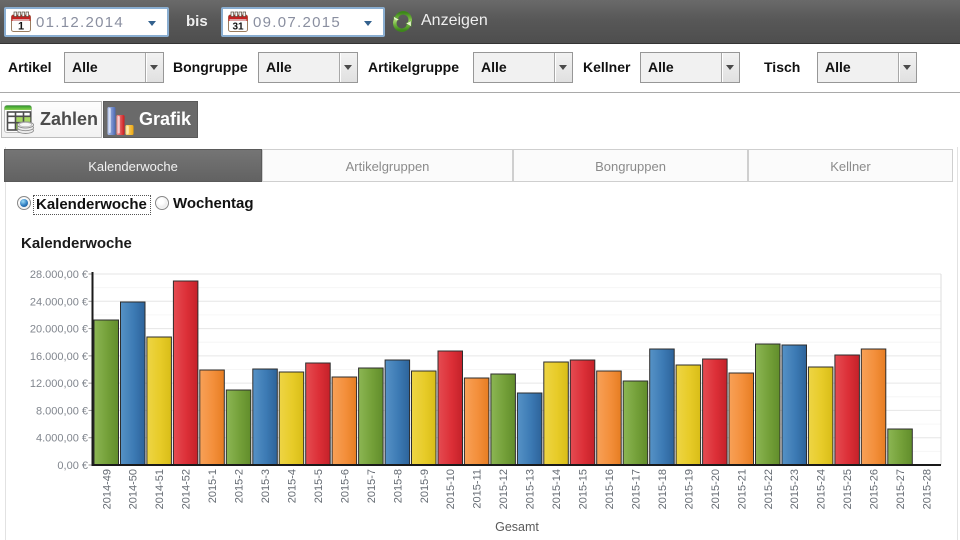 The image size is (960, 540). Describe the element at coordinates (187, 489) in the screenshot. I see `svg-text: 2014-52` at that location.